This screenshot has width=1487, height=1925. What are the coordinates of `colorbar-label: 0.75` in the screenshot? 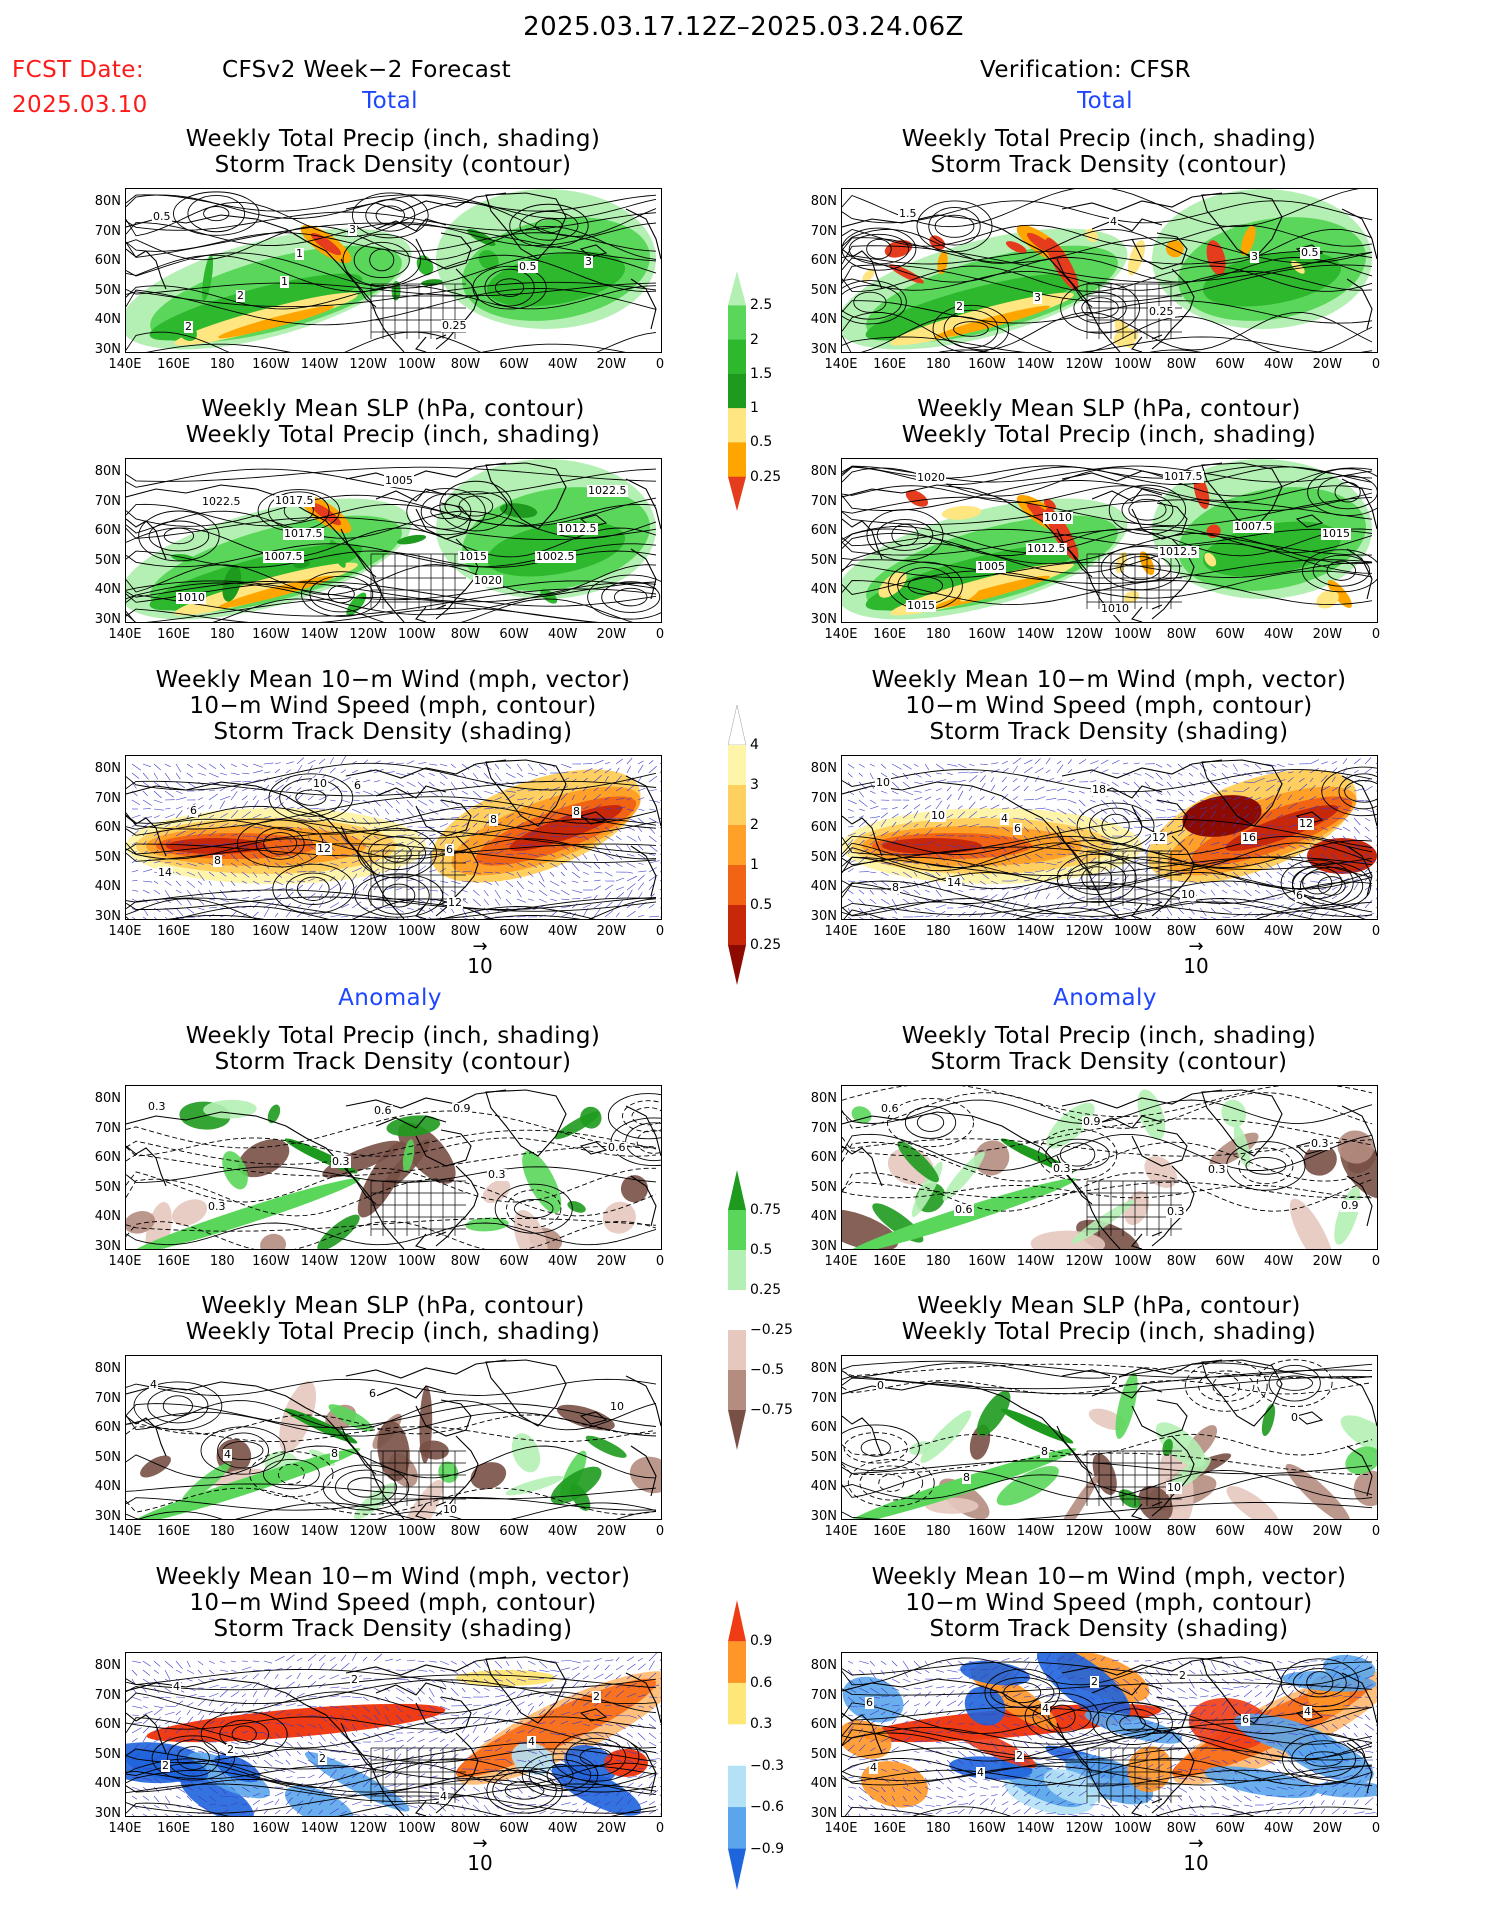 It's located at (766, 1210).